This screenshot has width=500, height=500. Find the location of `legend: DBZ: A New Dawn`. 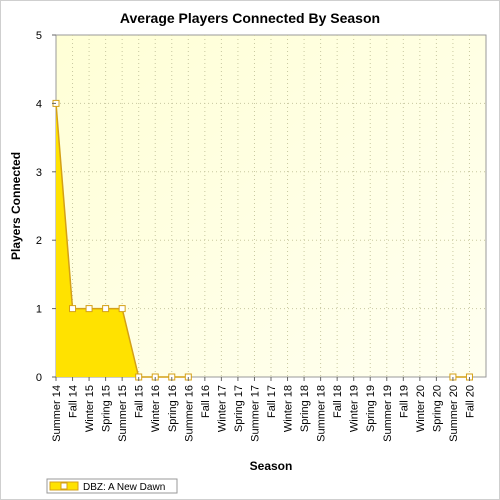

legend: DBZ: A New Dawn is located at coordinates (112, 486).